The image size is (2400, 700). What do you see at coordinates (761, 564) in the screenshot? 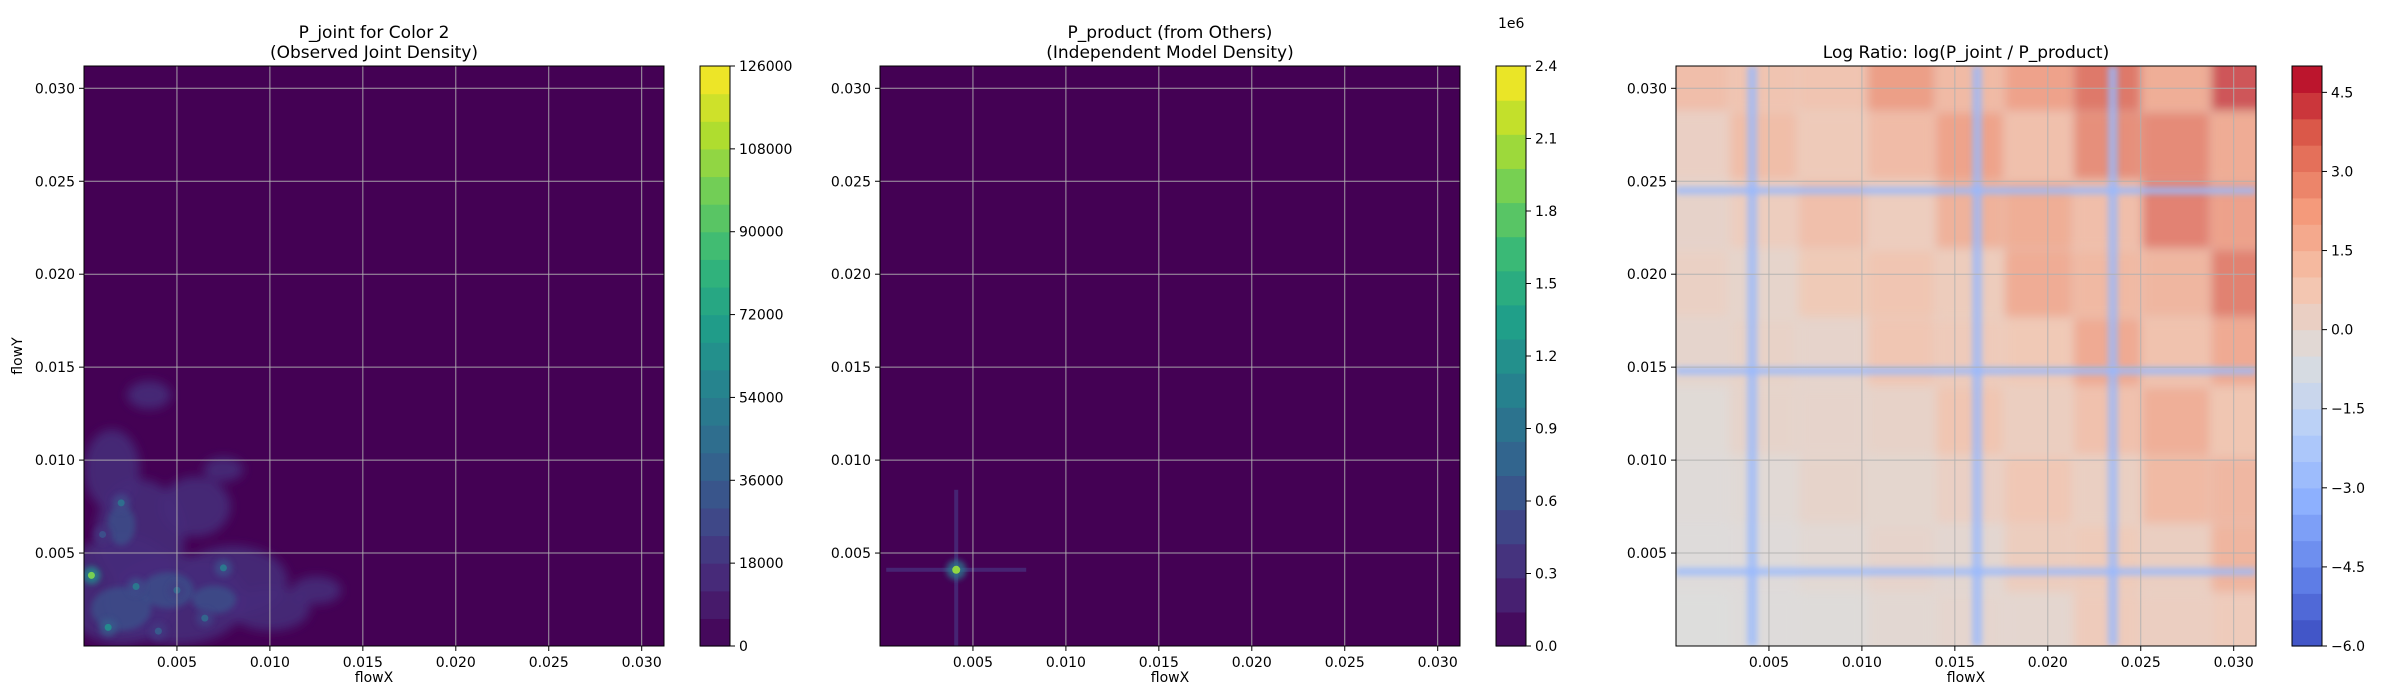
I see `colorbar-tick-label: 18000` at bounding box center [761, 564].